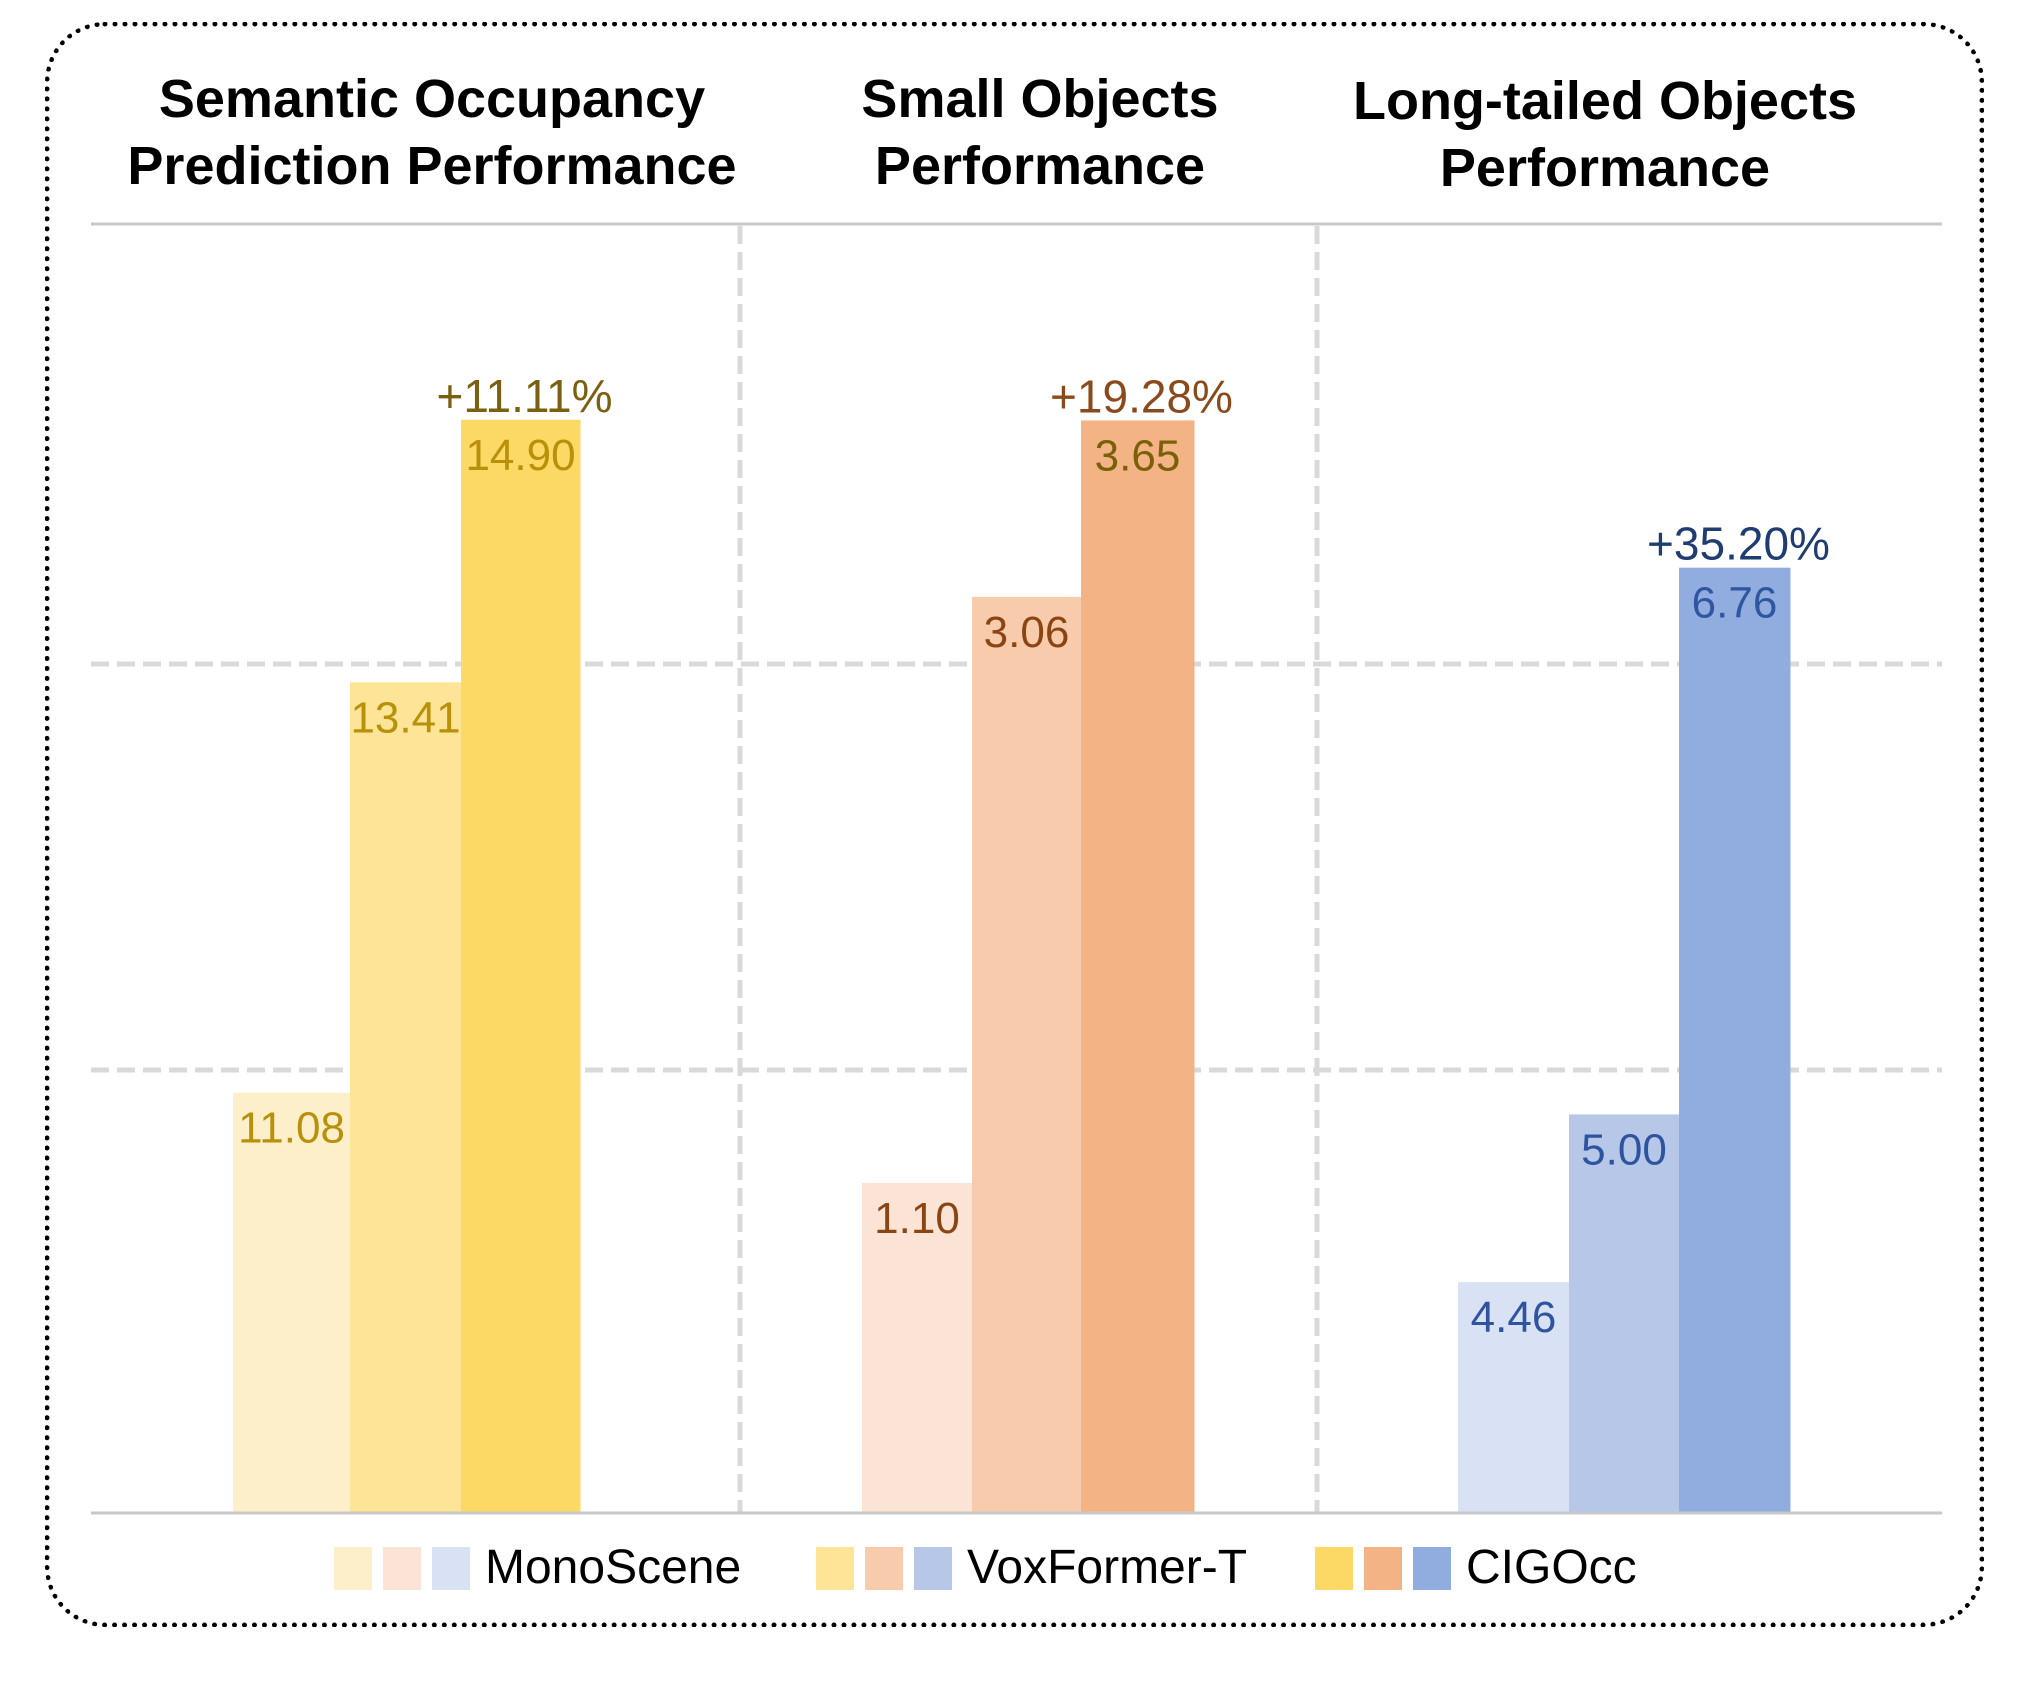  What do you see at coordinates (1514, 1317) in the screenshot?
I see `value-label: 4.46` at bounding box center [1514, 1317].